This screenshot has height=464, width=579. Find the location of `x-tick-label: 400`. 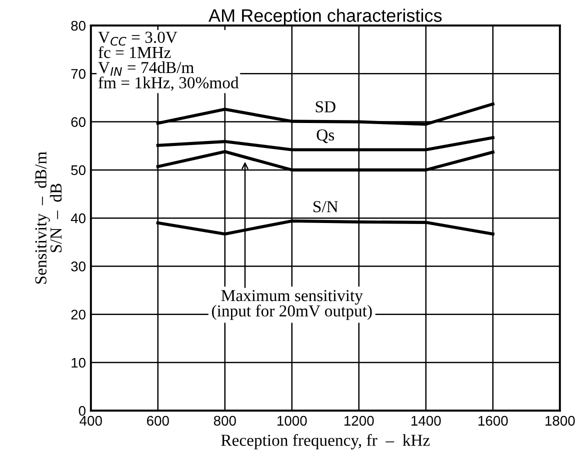

x-tick-label: 400 is located at coordinates (91, 421).